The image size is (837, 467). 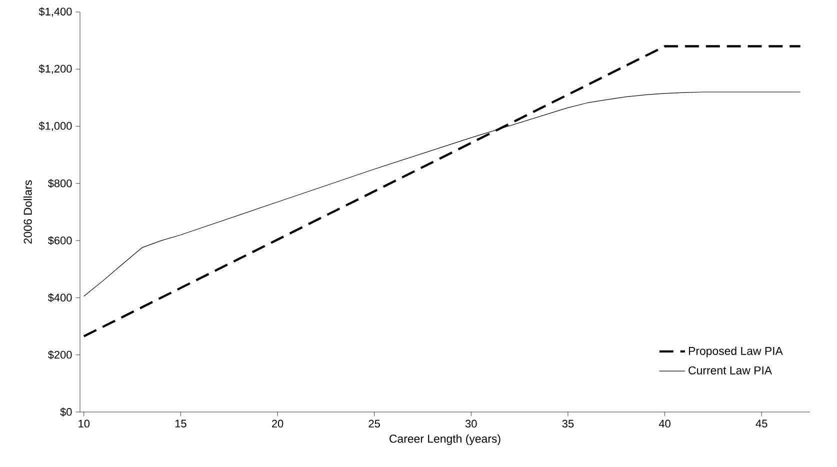 What do you see at coordinates (60, 183) in the screenshot?
I see `y-tick-label: $800` at bounding box center [60, 183].